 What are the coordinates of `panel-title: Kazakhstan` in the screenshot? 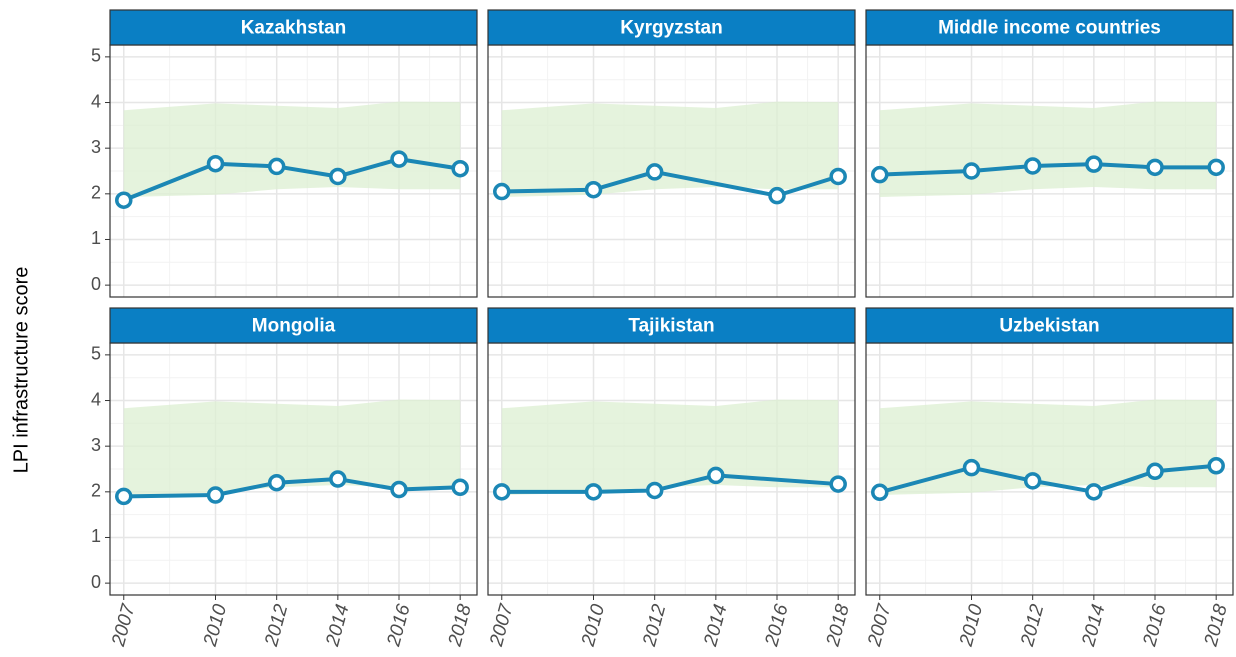 It's located at (294, 28).